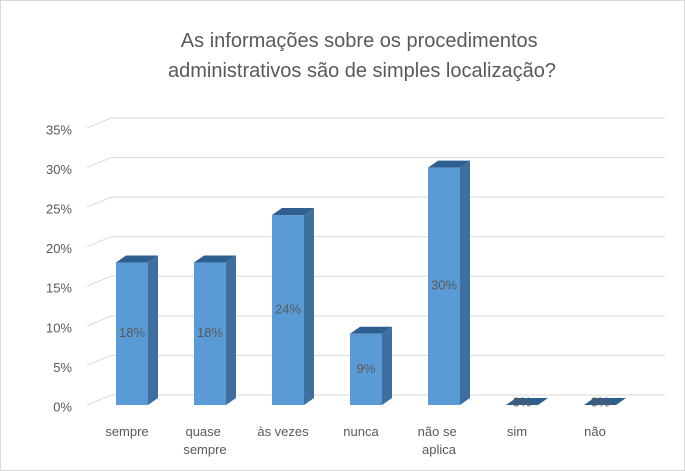 The height and width of the screenshot is (471, 685). Describe the element at coordinates (59, 129) in the screenshot. I see `y-tick-label: 35%` at that location.